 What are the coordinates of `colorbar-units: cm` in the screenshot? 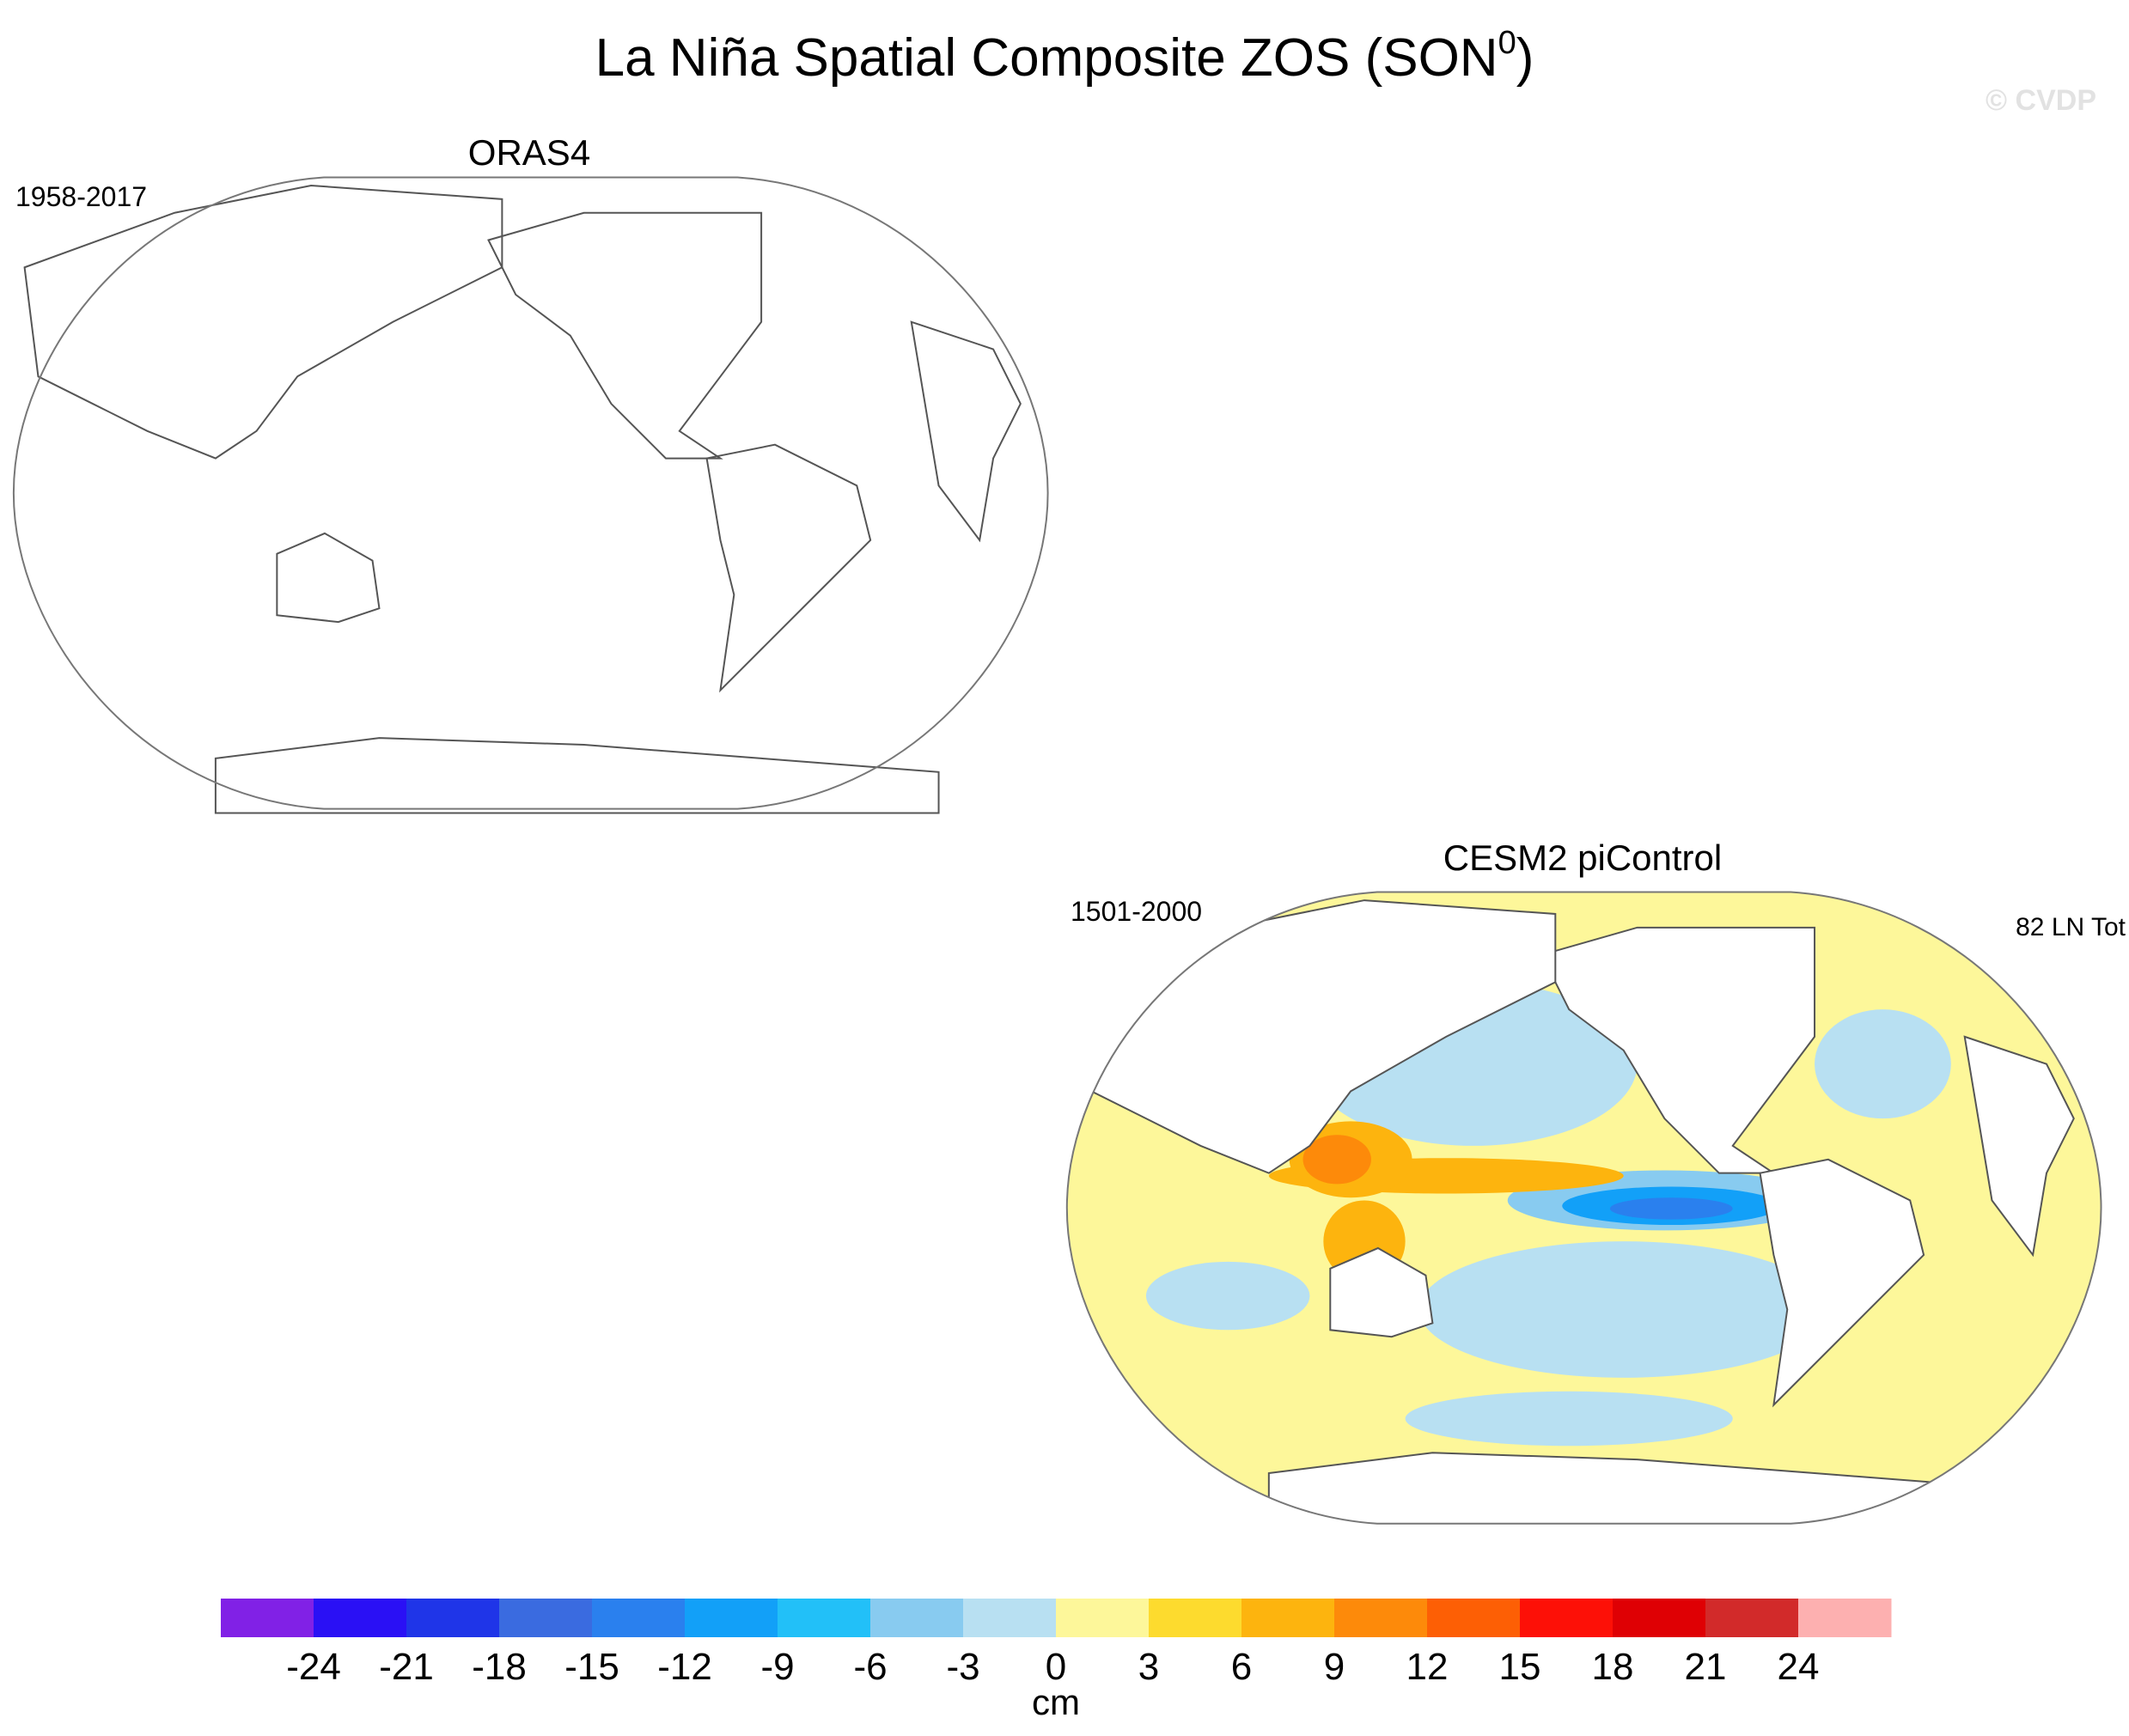 It's located at (1056, 1702).